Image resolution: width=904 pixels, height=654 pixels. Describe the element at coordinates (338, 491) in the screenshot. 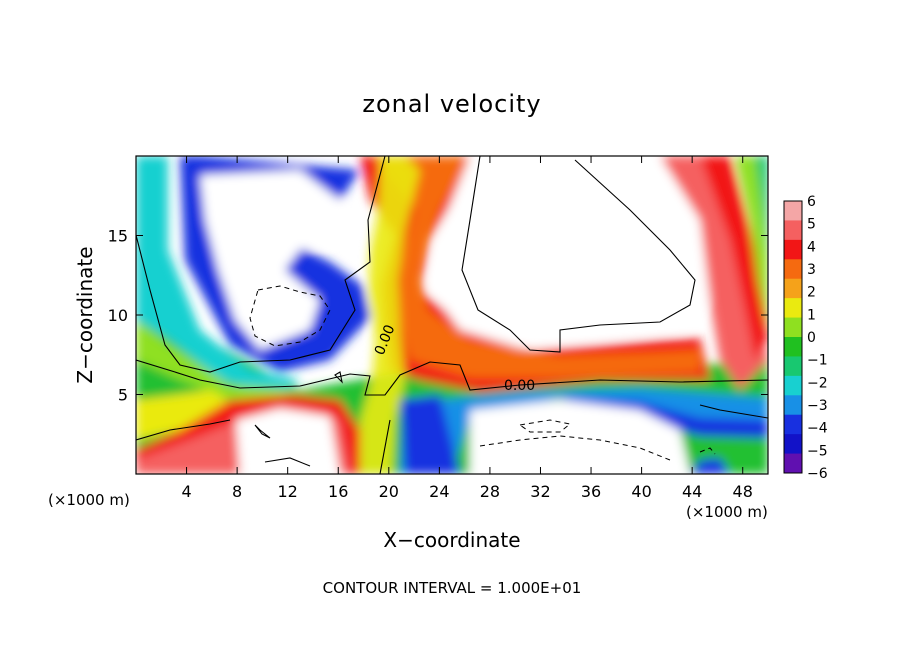

I see `x-tick-label-3: 16` at that location.